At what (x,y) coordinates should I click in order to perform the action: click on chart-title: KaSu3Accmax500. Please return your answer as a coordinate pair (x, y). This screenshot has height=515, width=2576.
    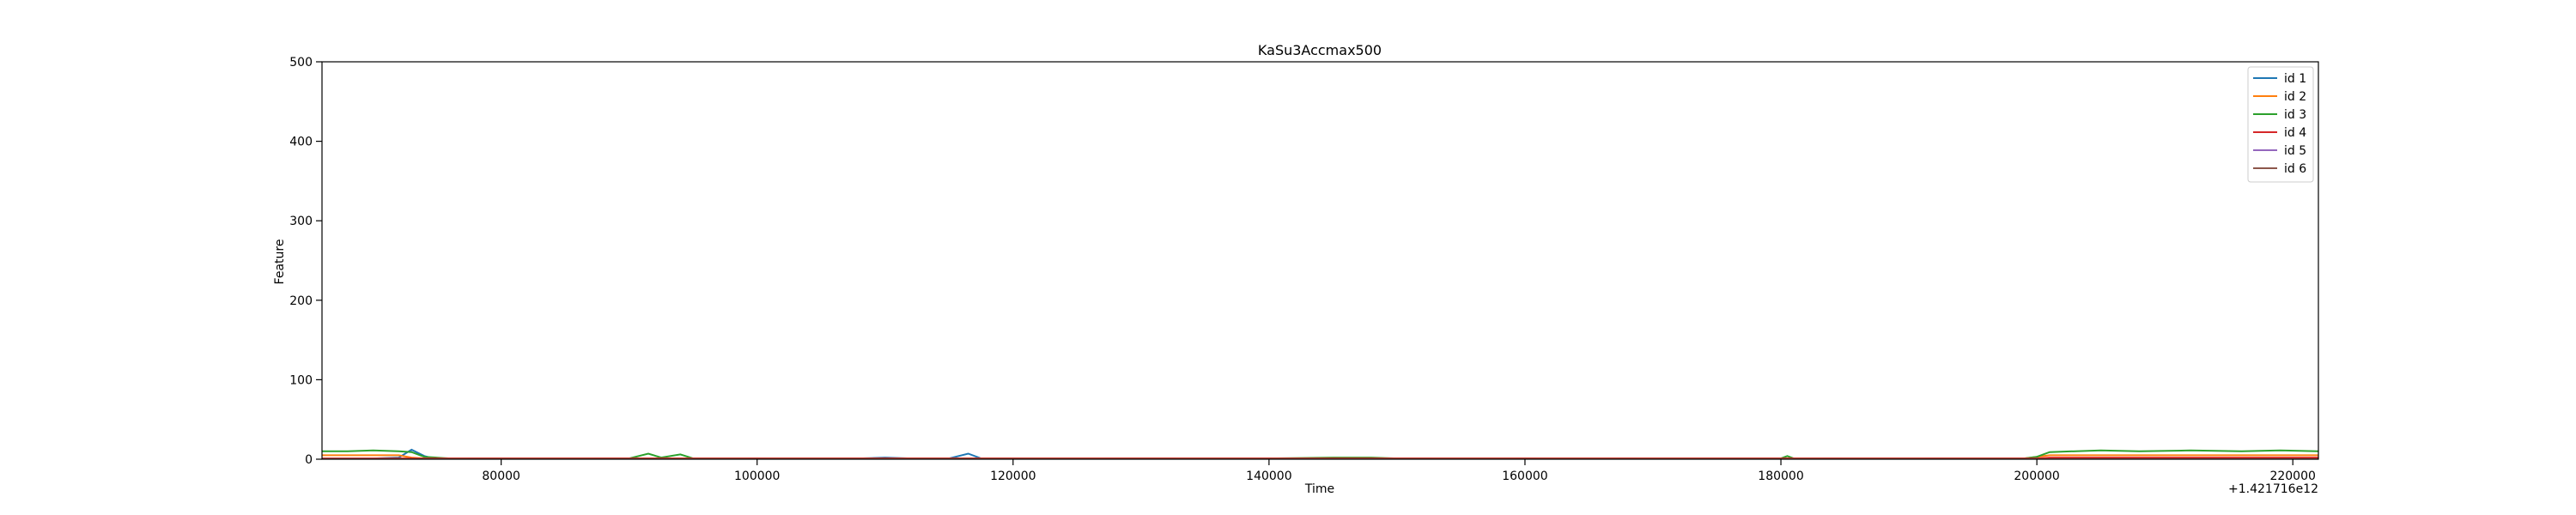
    Looking at the image, I should click on (1320, 50).